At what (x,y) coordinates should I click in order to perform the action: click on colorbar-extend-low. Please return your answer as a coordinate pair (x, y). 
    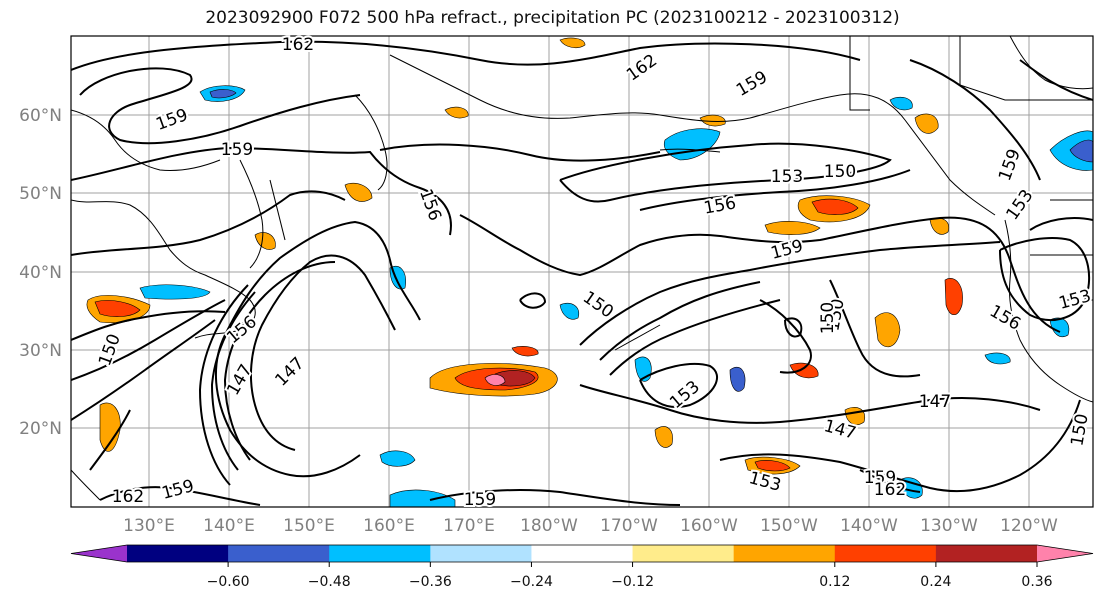
    Looking at the image, I should click on (99, 553).